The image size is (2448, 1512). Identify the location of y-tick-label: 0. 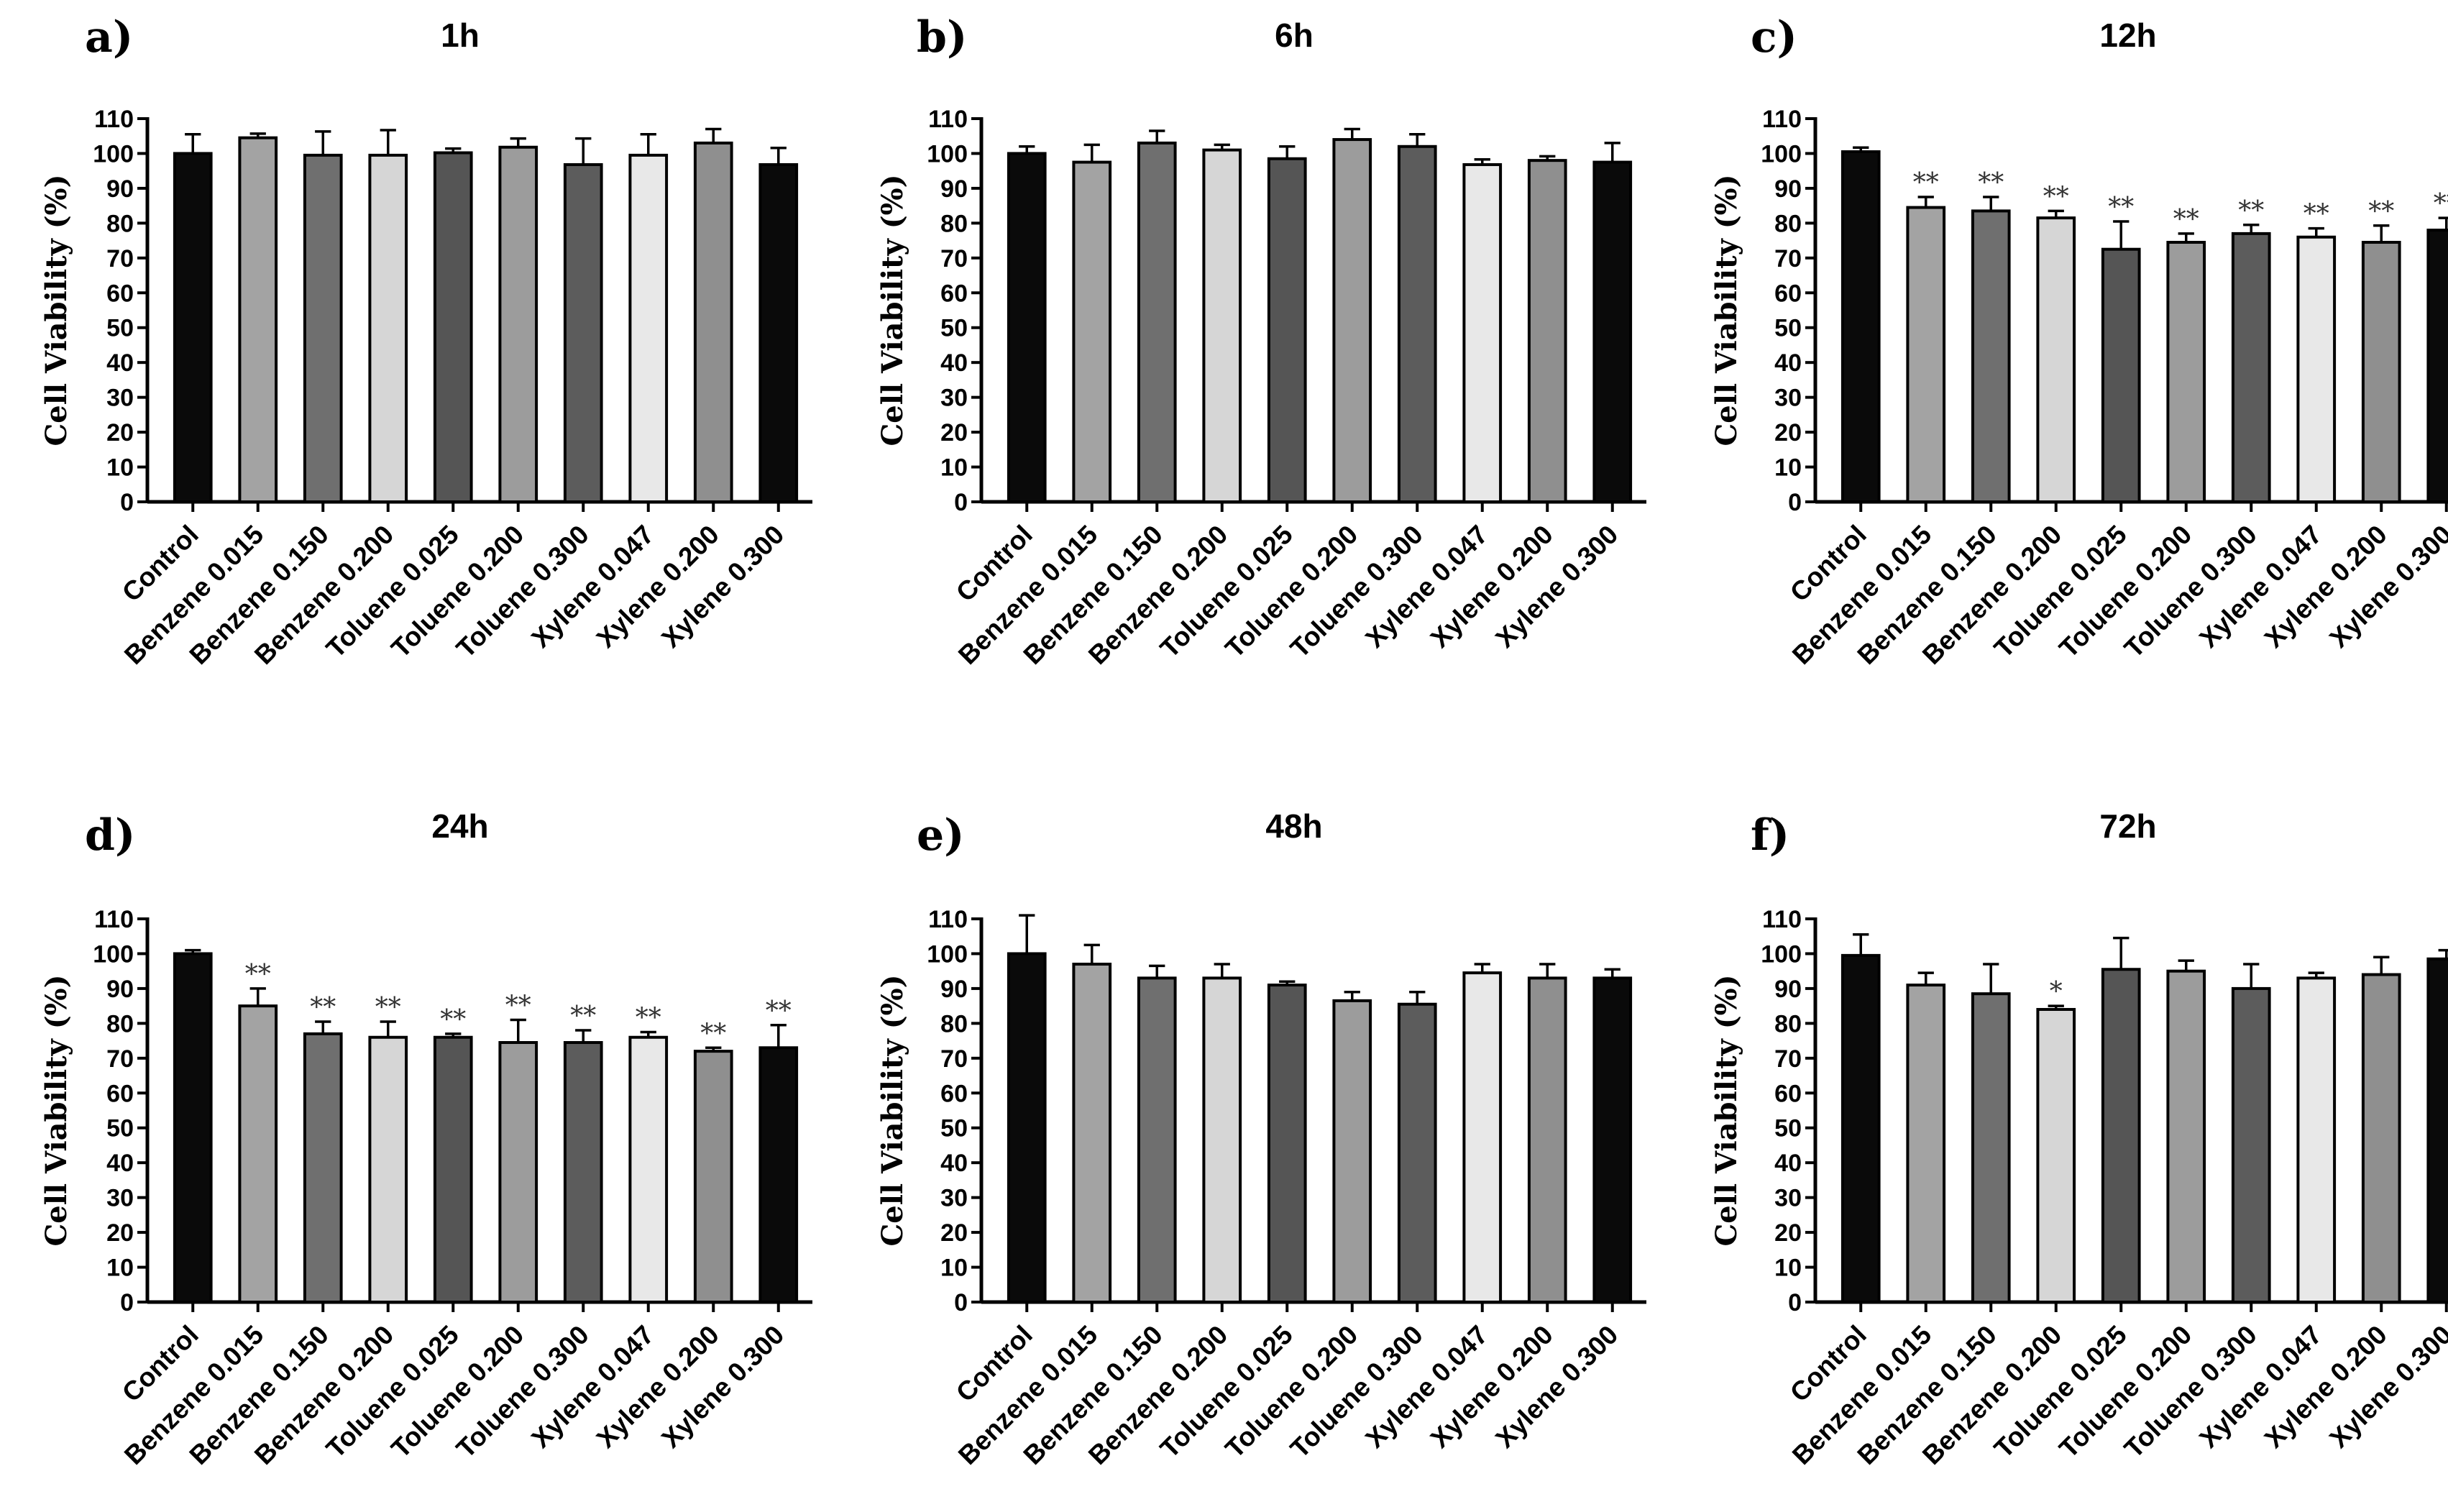
(961, 1302).